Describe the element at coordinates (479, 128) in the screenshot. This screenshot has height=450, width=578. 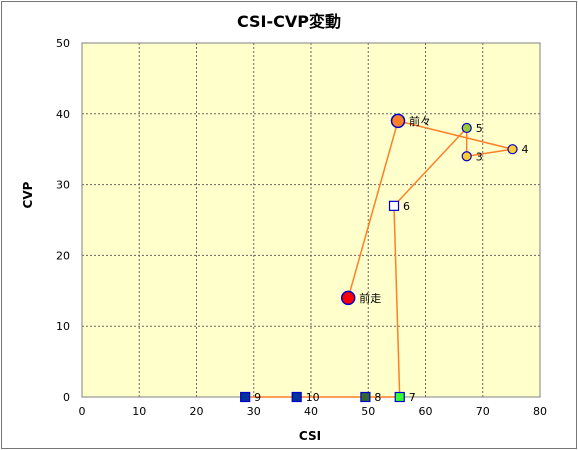
I see `point-label: 5` at that location.